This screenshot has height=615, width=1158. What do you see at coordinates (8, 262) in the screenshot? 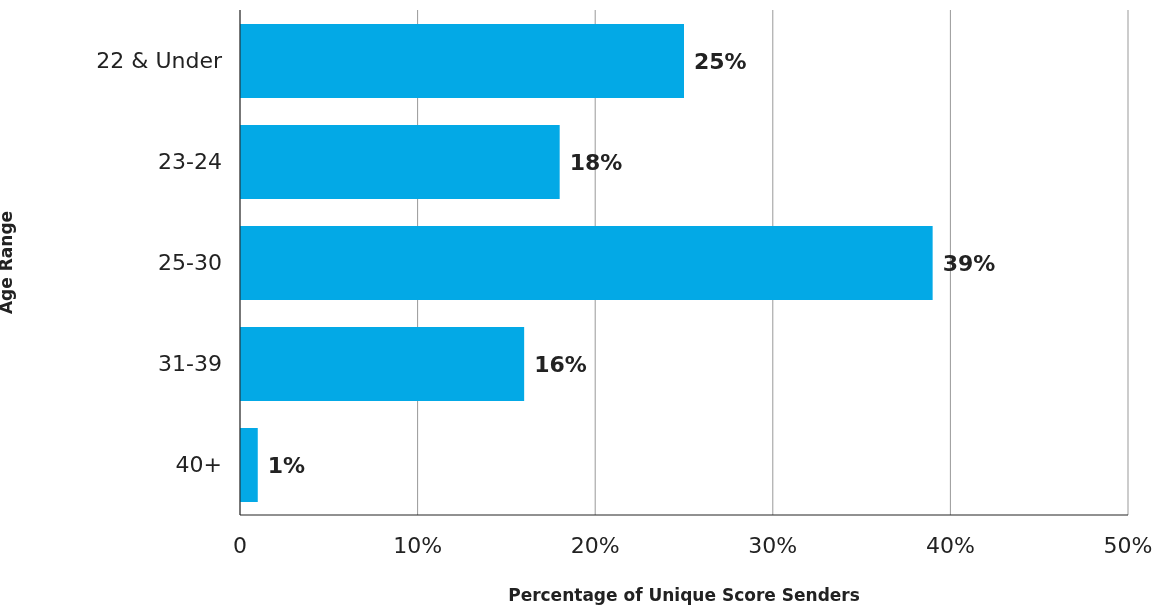
I see `y-axis-title: Age Range` at bounding box center [8, 262].